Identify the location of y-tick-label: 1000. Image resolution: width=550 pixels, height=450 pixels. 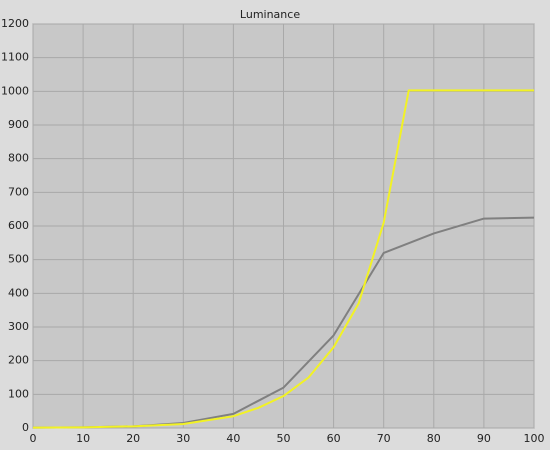
(15, 90).